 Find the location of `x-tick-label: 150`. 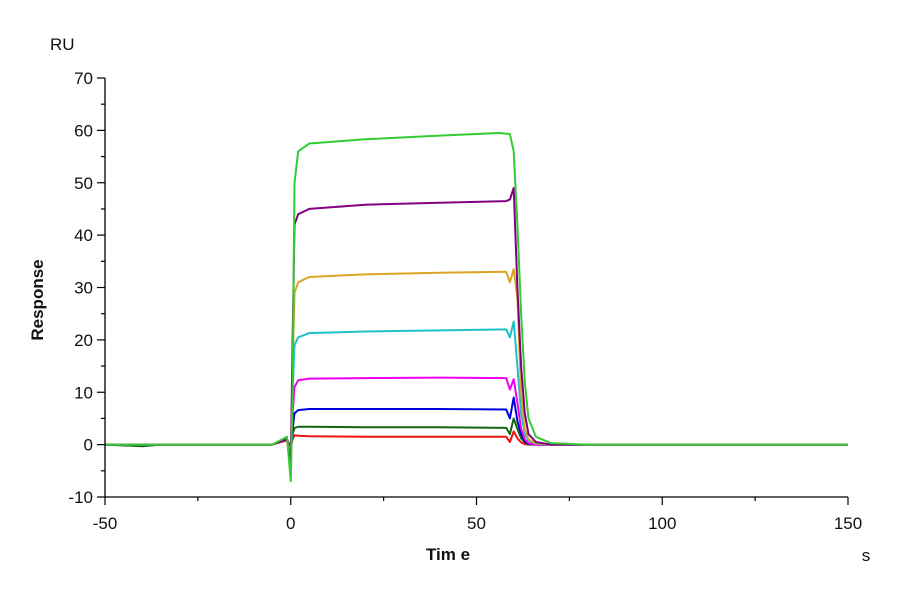

x-tick-label: 150 is located at coordinates (848, 523).